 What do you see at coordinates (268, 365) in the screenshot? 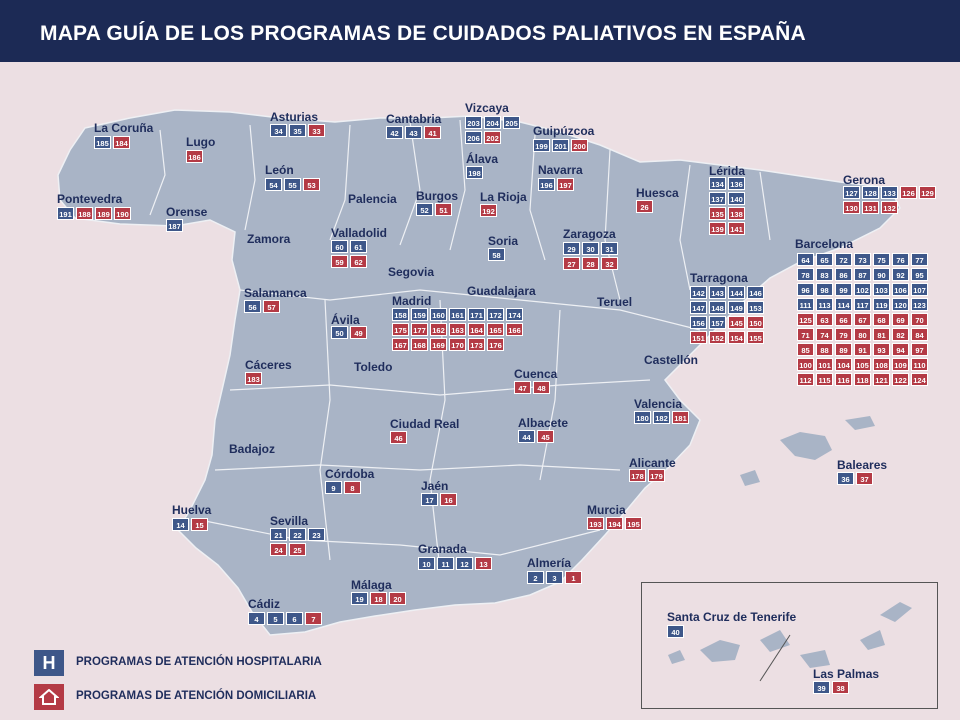
I see `province-label-caceres: Cáceres` at bounding box center [268, 365].